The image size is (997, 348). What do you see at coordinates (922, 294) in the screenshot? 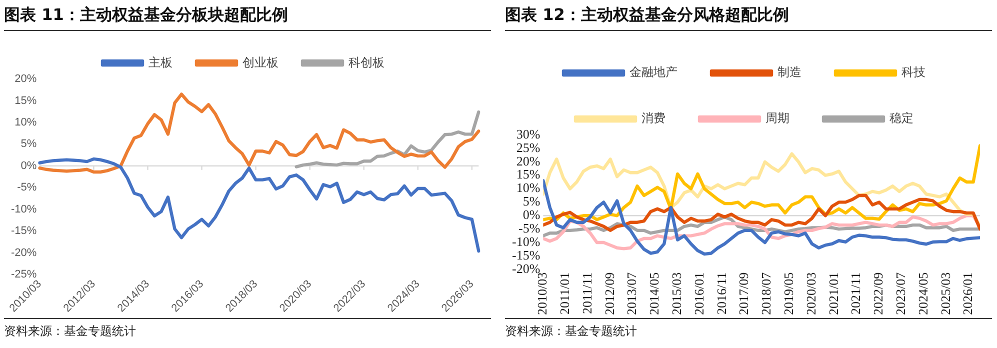
I see `x-tick-label: 2024/05` at bounding box center [922, 294].